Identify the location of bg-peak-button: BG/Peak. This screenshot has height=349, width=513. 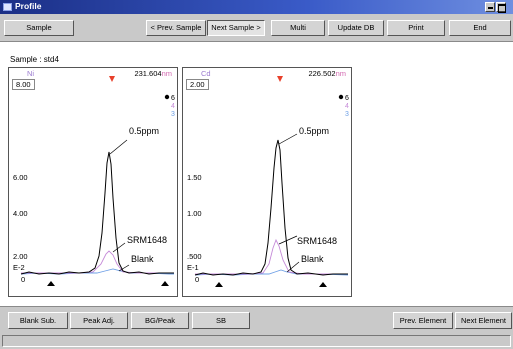
(160, 320).